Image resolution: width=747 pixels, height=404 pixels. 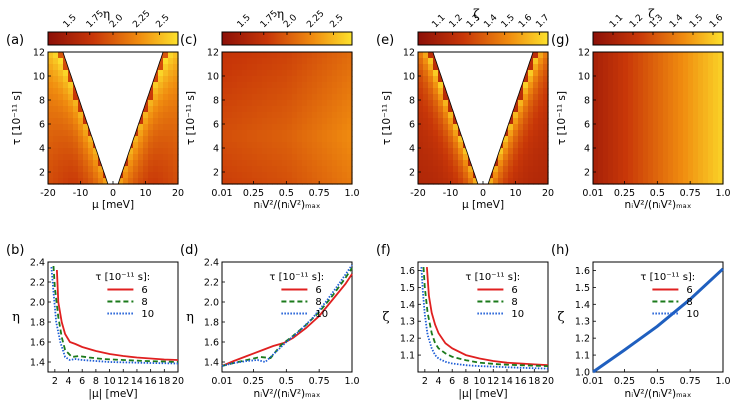 What do you see at coordinates (16, 317) in the screenshot?
I see `y-axis-label: η` at bounding box center [16, 317].